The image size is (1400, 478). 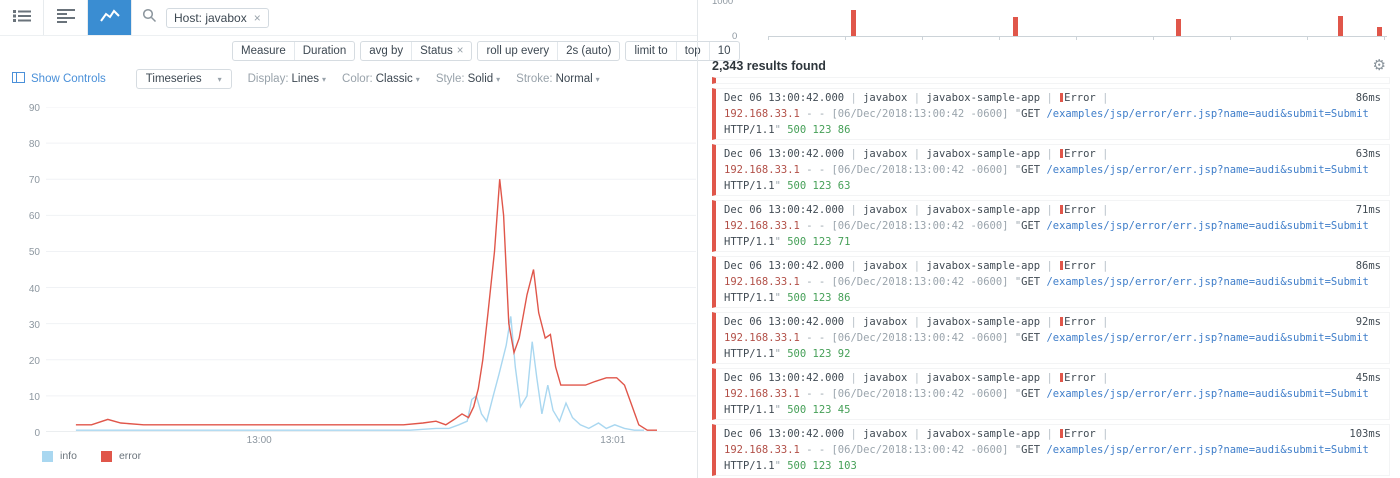 What do you see at coordinates (819, 410) in the screenshot?
I see `log-status-bytes: 500 123 45` at bounding box center [819, 410].